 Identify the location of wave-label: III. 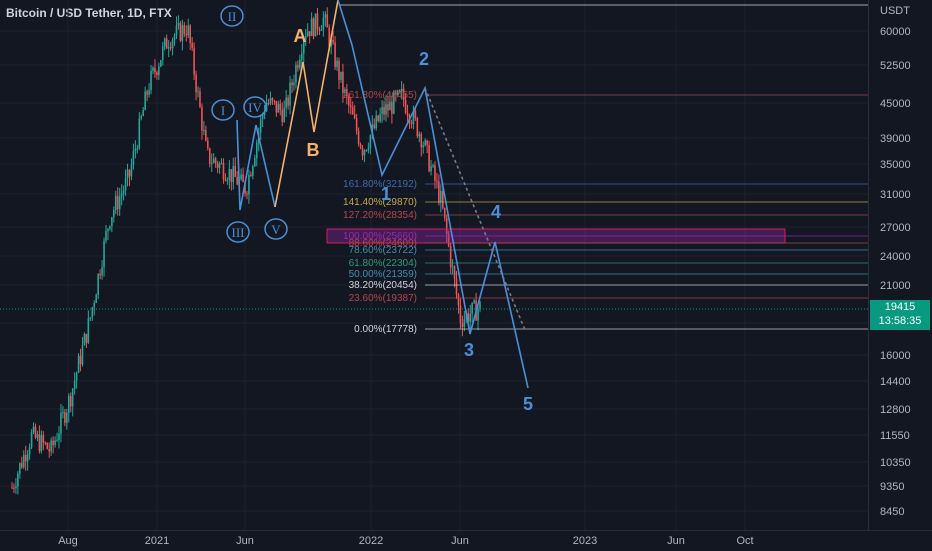
(238, 232).